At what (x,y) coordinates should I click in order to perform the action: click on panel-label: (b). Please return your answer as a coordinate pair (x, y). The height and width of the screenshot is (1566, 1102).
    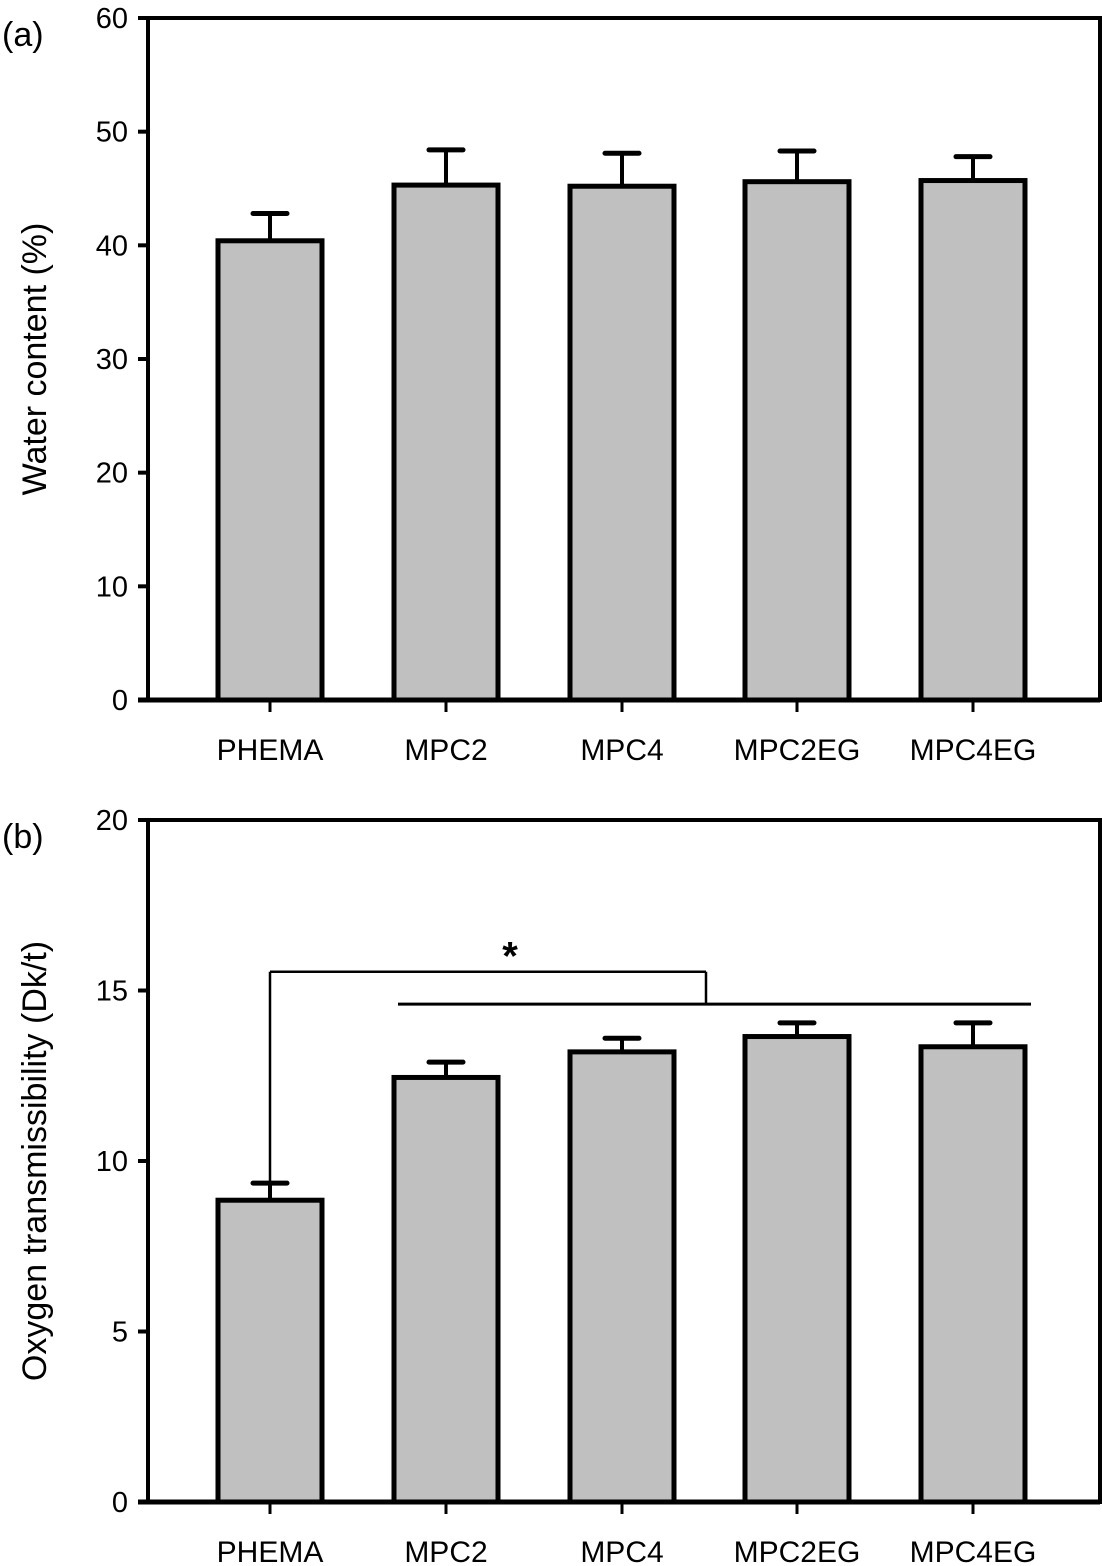
    Looking at the image, I should click on (23, 837).